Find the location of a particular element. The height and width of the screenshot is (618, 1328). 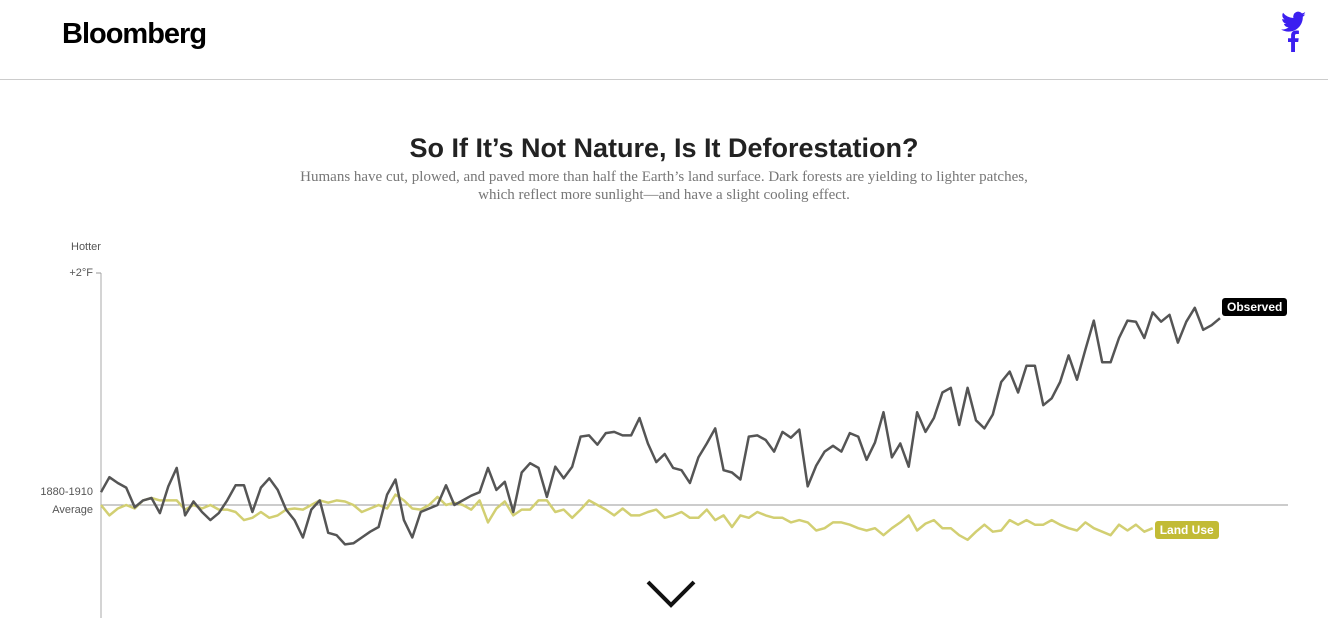

series-label: Observed is located at coordinates (1255, 307).